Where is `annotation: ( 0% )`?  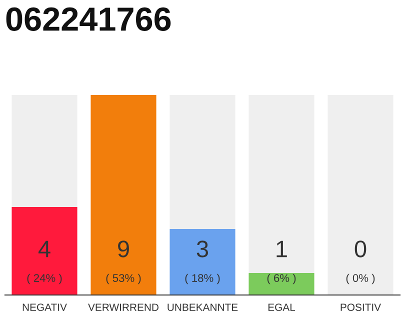 annotation: ( 0% ) is located at coordinates (360, 279).